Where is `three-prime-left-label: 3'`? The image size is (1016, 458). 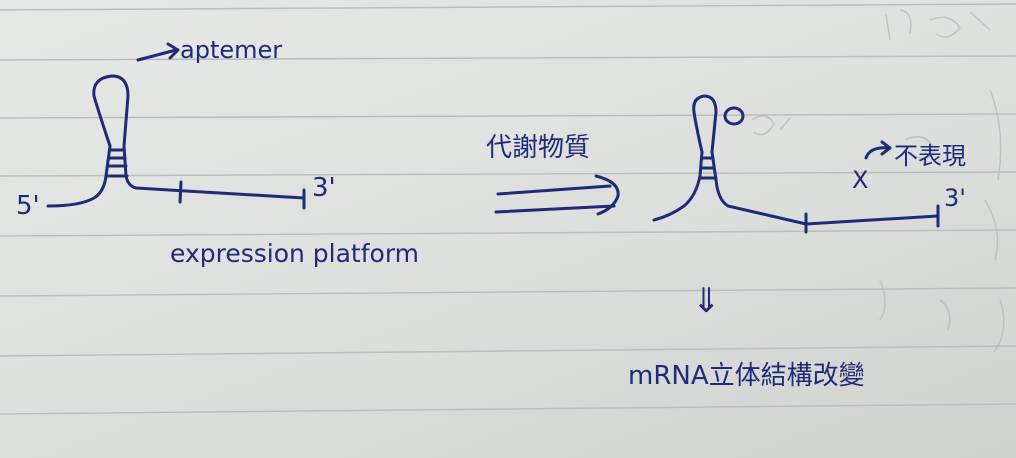 three-prime-left-label: 3' is located at coordinates (324, 188).